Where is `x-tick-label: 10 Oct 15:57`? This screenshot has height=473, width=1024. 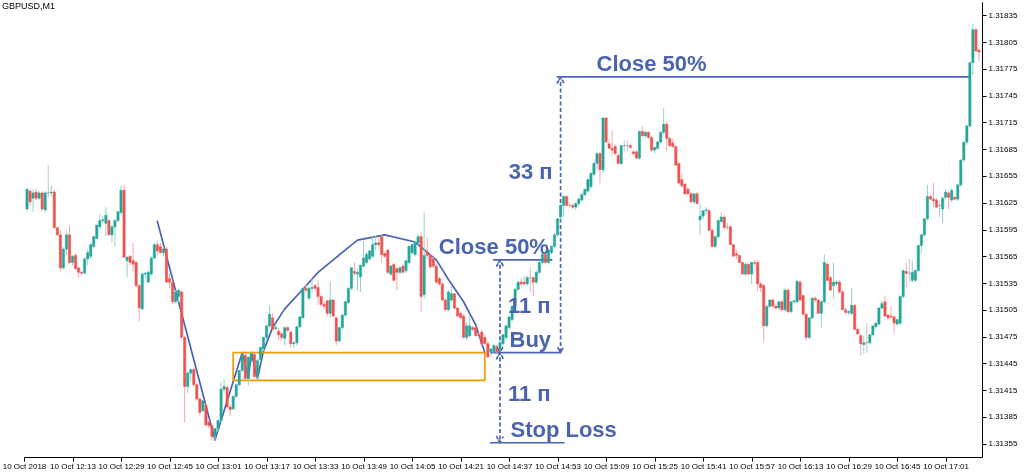
x-tick-label: 10 Oct 15:57 is located at coordinates (752, 466).